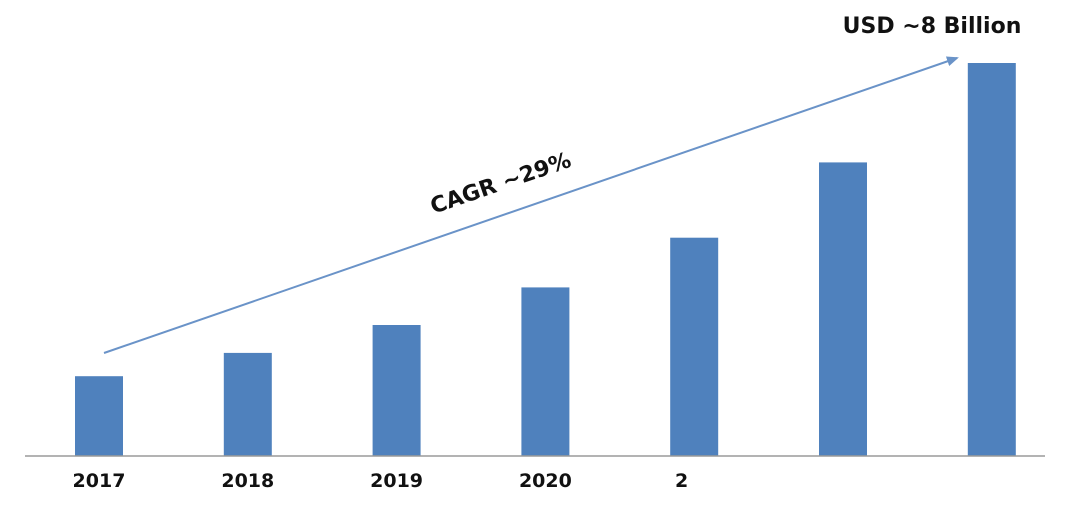 This screenshot has height=513, width=1080. Describe the element at coordinates (991, 259) in the screenshot. I see `bar-2023` at that location.